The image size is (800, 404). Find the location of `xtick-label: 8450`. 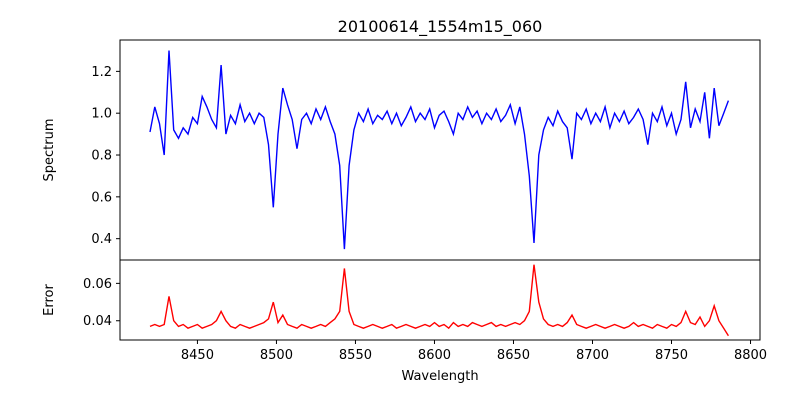

xtick-label: 8450 is located at coordinates (197, 355).